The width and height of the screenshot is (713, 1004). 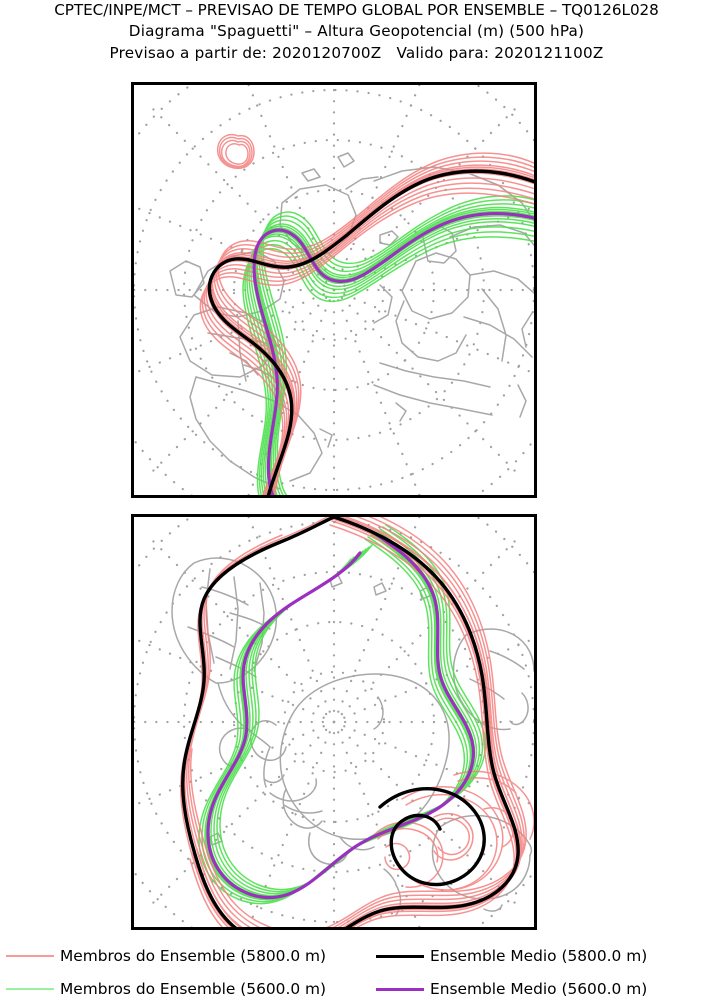 I want to click on legend-item-members-5800: Membros do Ensemble (5800.0 m), so click(x=166, y=956).